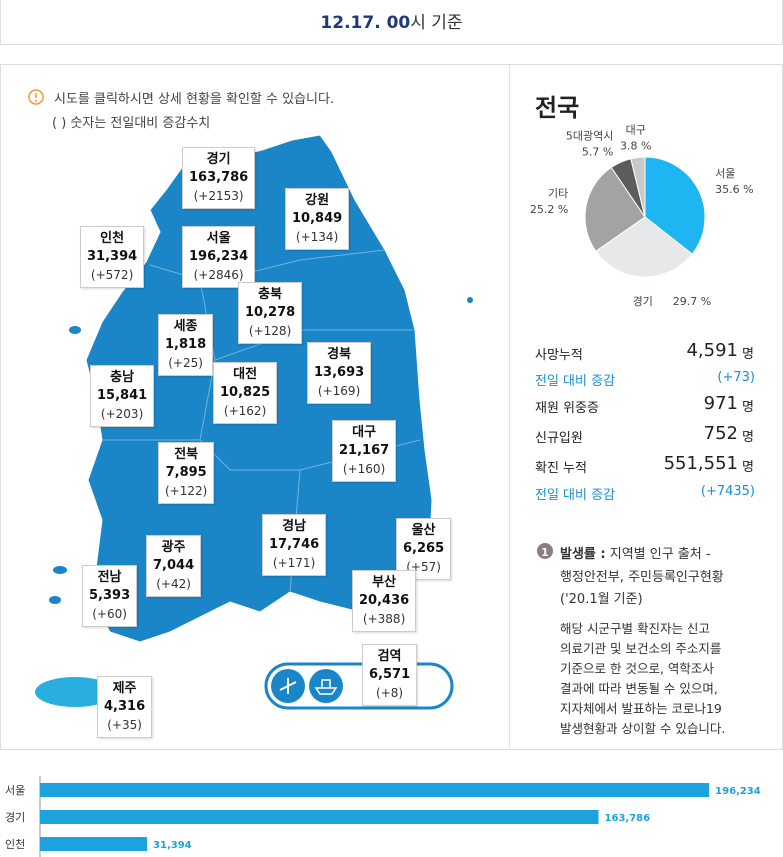 The width and height of the screenshot is (783, 857). I want to click on time-suffix: 시 기준, so click(436, 23).